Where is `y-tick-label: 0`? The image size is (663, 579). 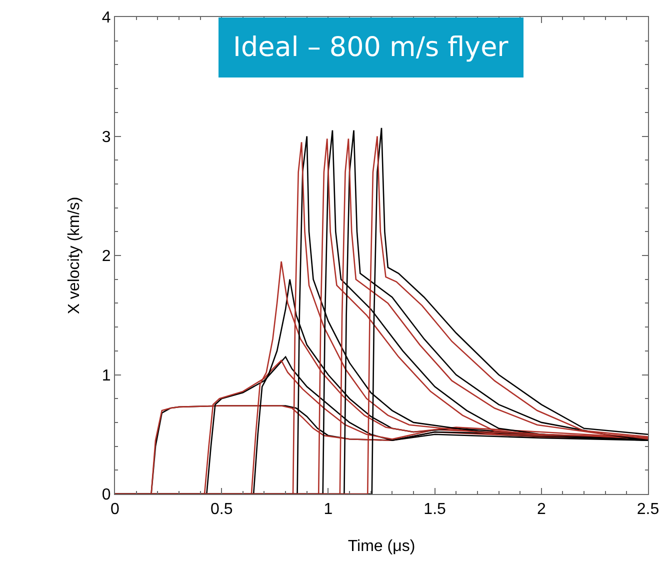
y-tick-label: 0 is located at coordinates (106, 495).